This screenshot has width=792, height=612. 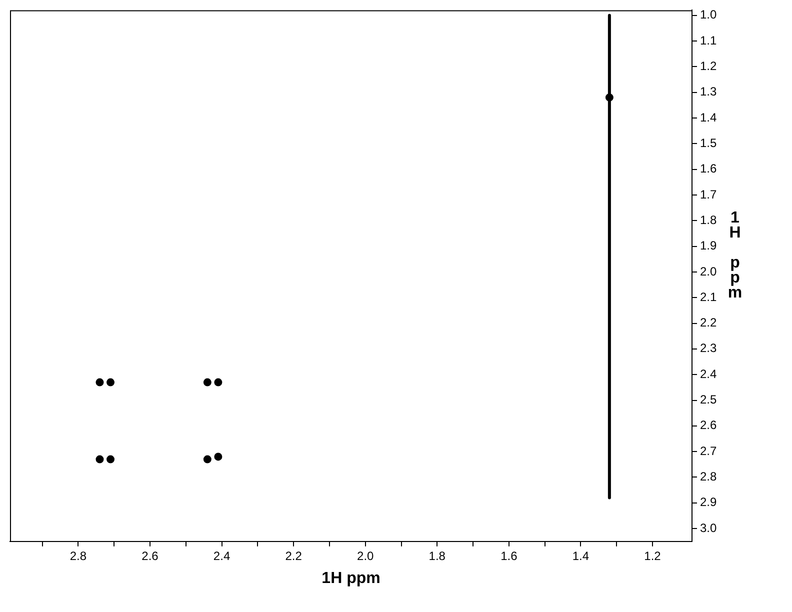 I want to click on y-tick-label: 1.2, so click(x=709, y=65).